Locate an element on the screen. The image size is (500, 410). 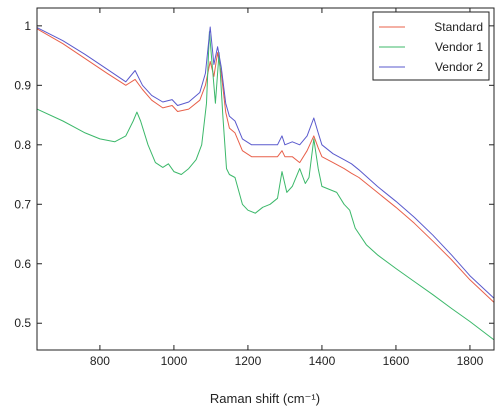
legend-label-vendor-2: Vendor 2 is located at coordinates (459, 67).